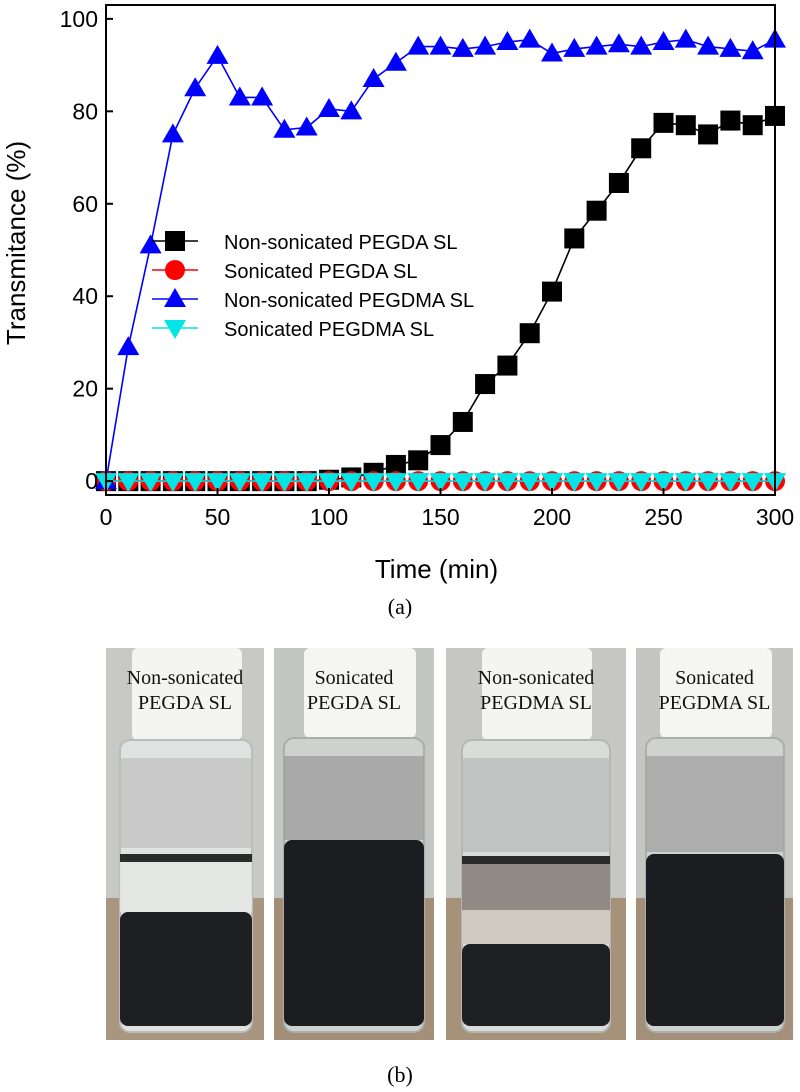  What do you see at coordinates (349, 301) in the screenshot?
I see `legend-label-2: Non-sonicated PEGDMA SL` at bounding box center [349, 301].